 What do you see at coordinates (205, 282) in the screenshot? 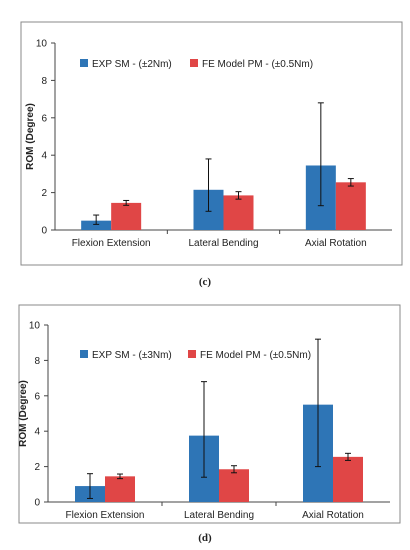
I see `panel-label-c: (c)` at bounding box center [205, 282].